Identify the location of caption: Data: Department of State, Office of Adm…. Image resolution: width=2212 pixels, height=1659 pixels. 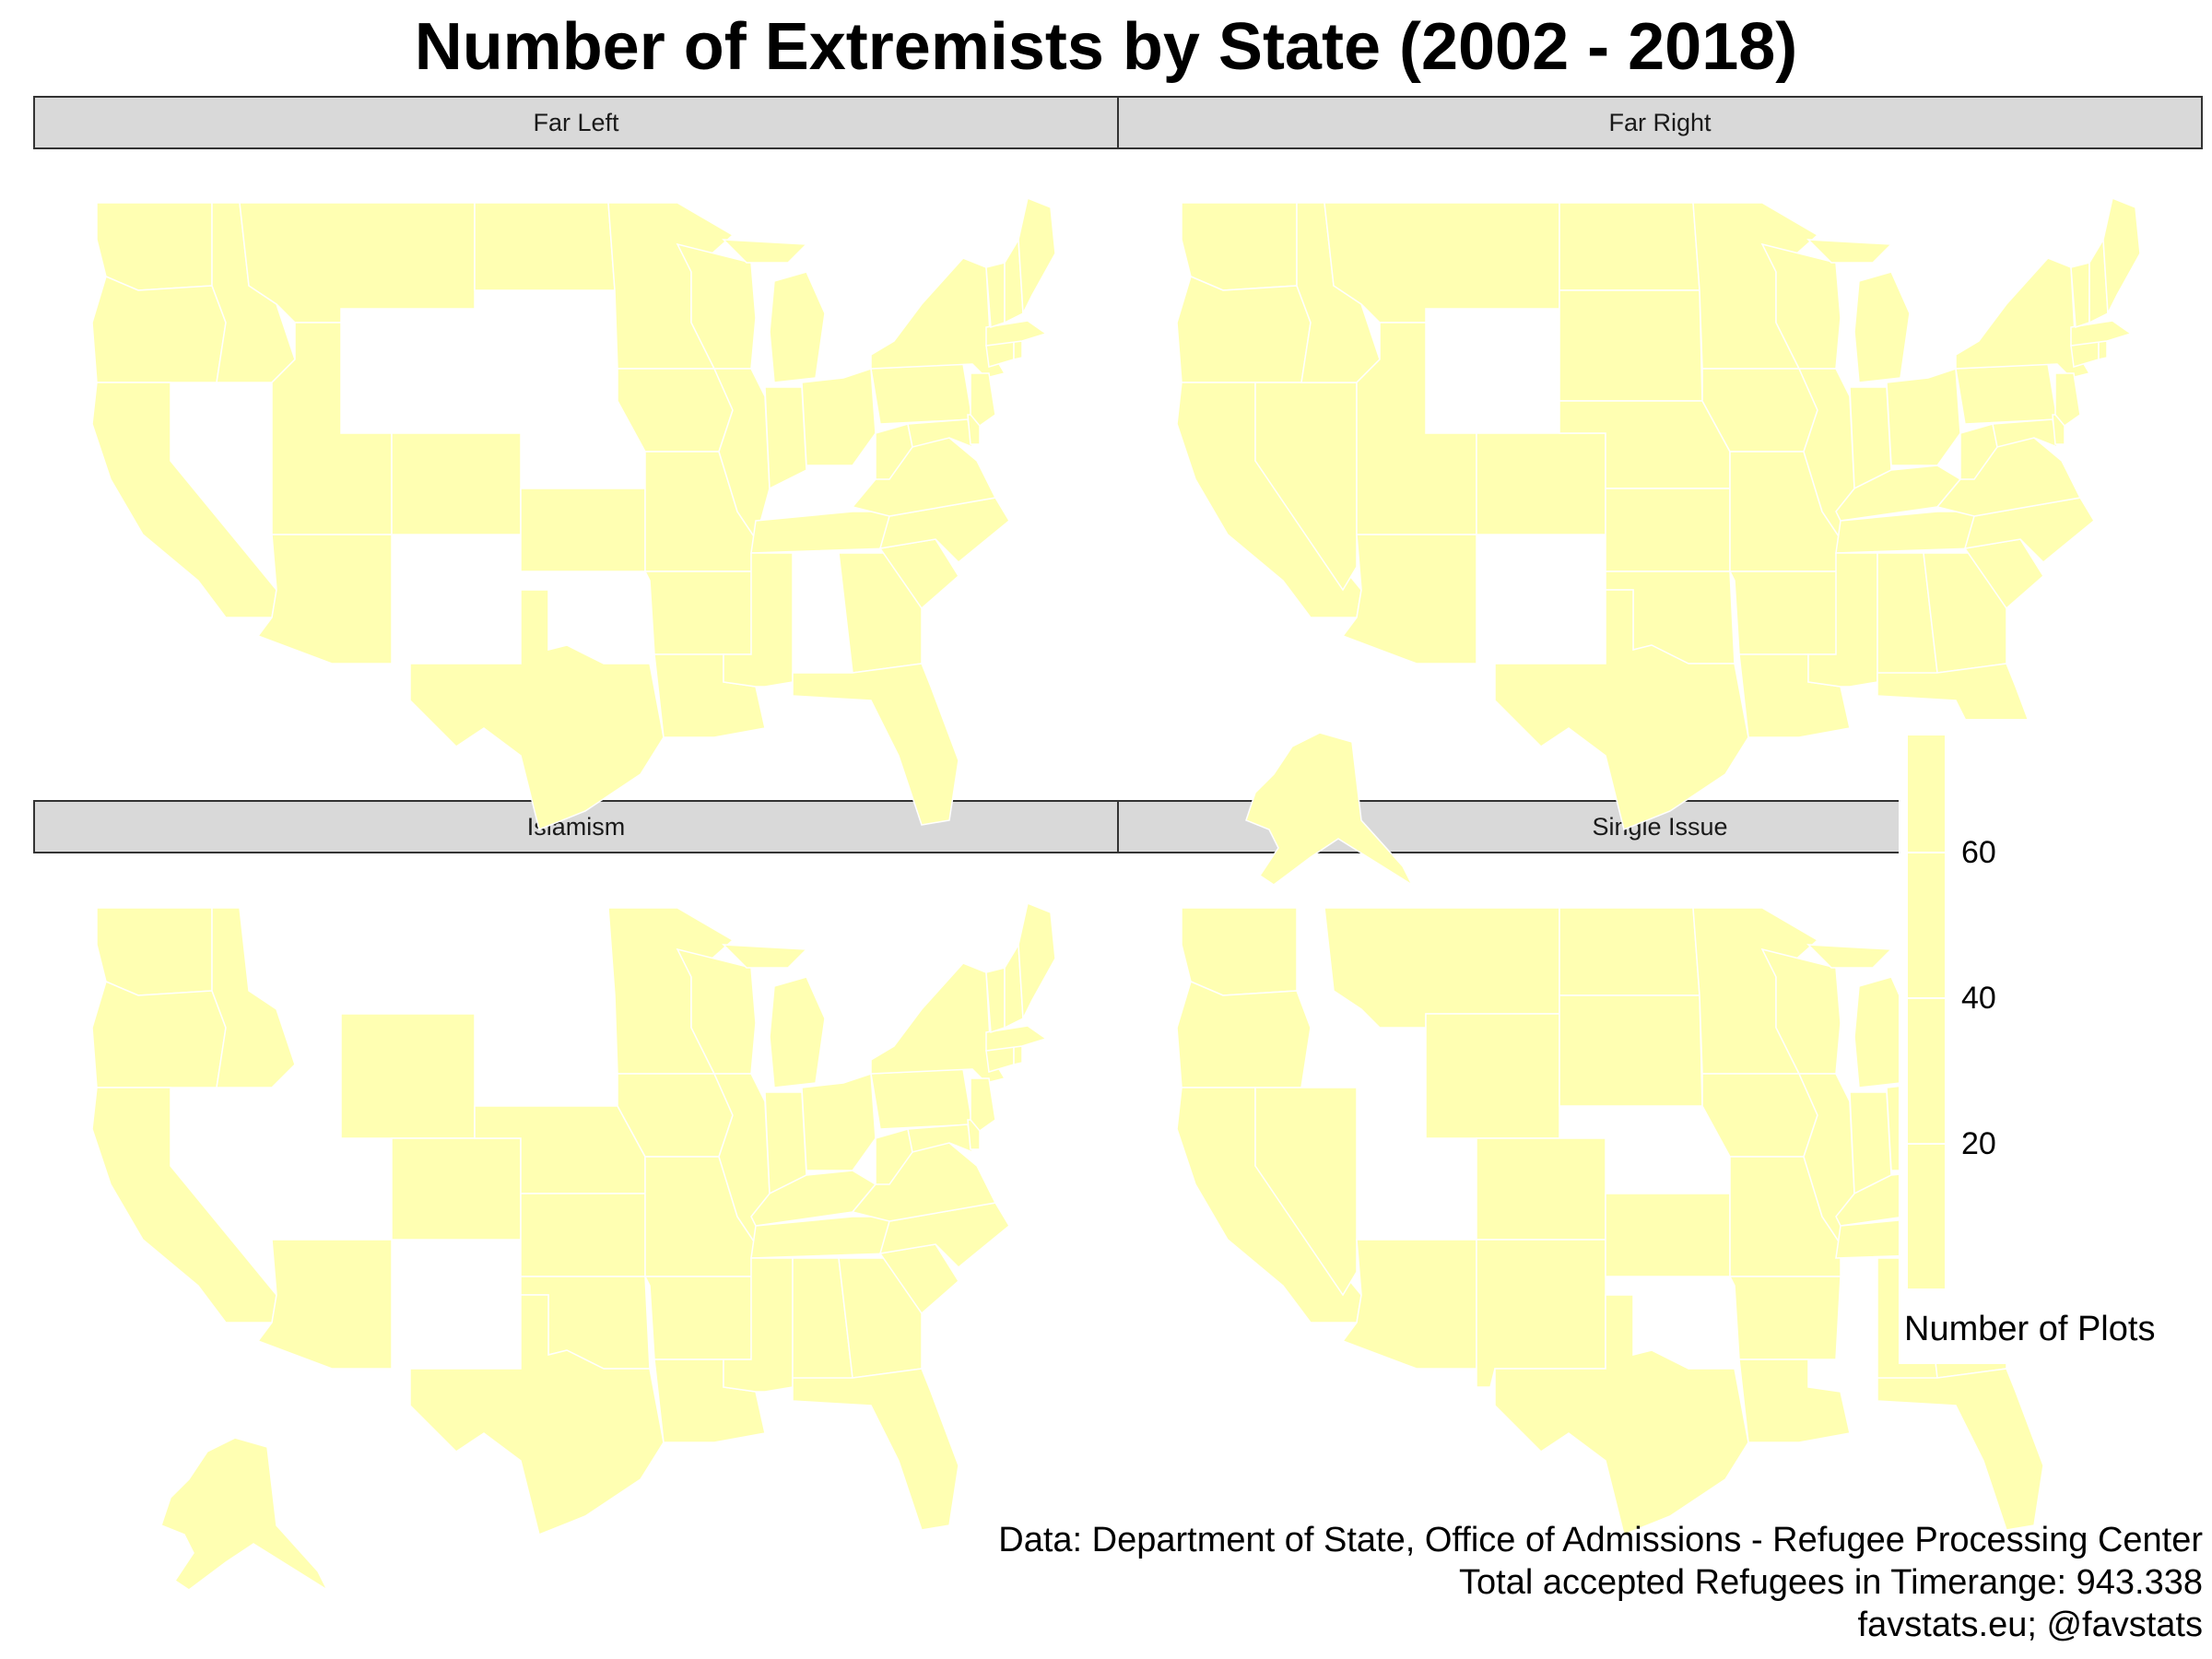
(1600, 1582).